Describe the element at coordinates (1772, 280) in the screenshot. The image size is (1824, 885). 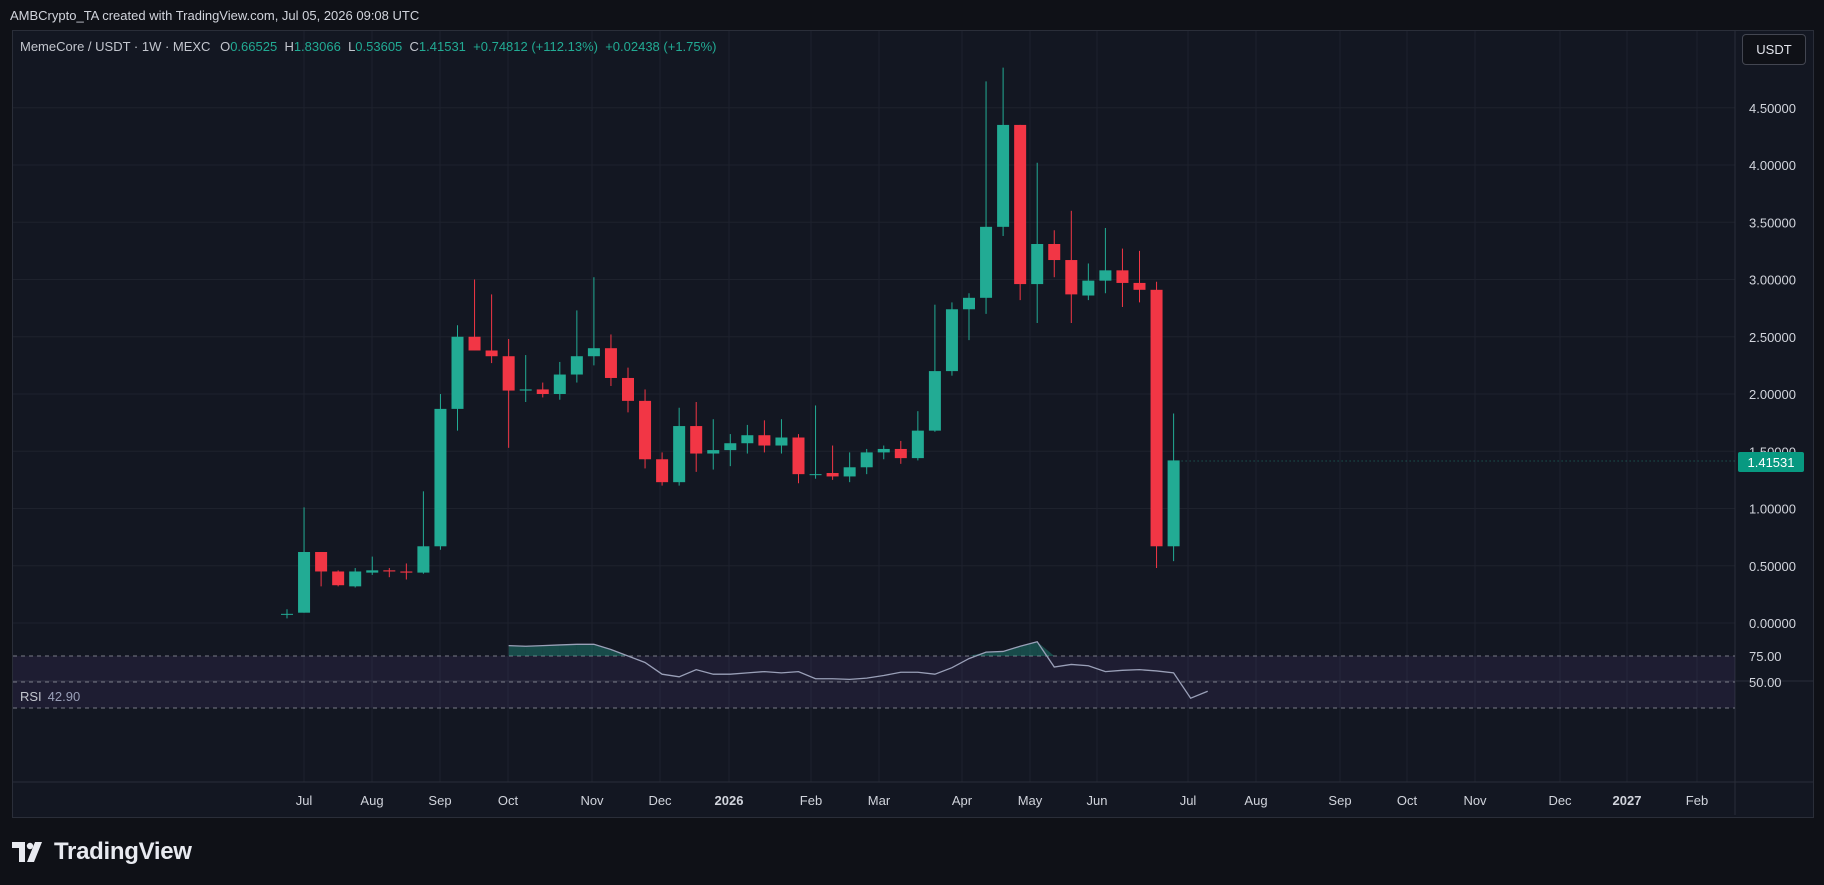
I see `price-tick-label: 3.00000` at that location.